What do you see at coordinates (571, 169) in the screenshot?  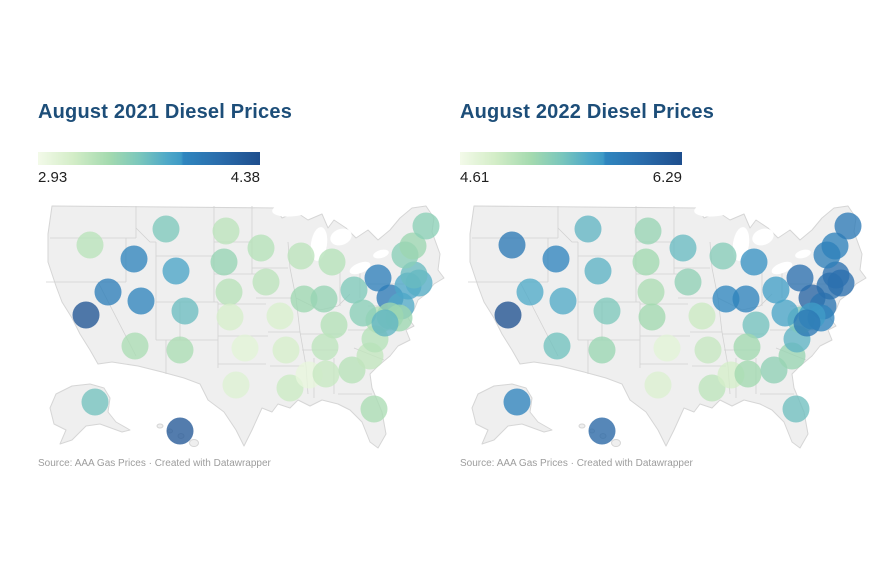 I see `color-legend: 4.61 6.29` at bounding box center [571, 169].